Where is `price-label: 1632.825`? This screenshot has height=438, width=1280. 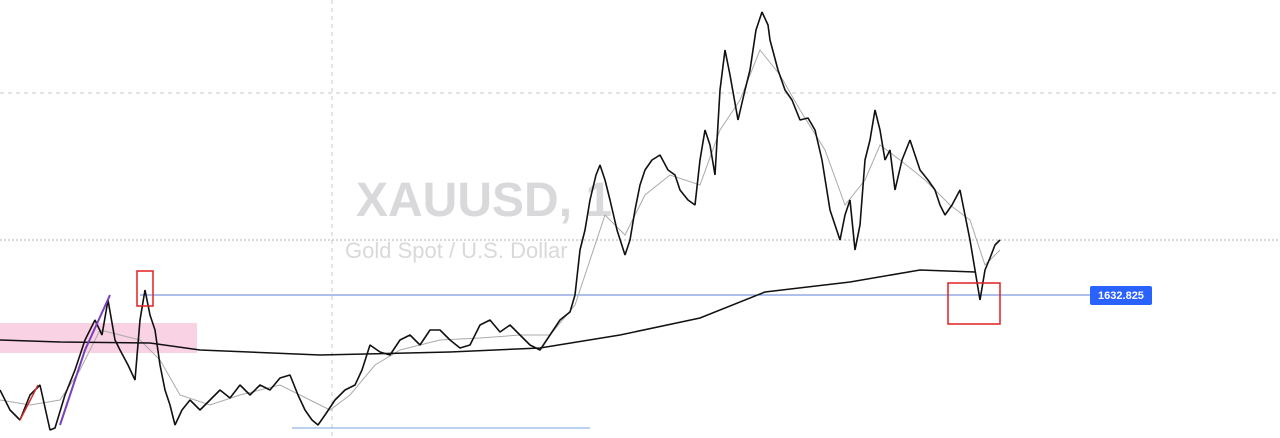
price-label: 1632.825 is located at coordinates (1121, 296).